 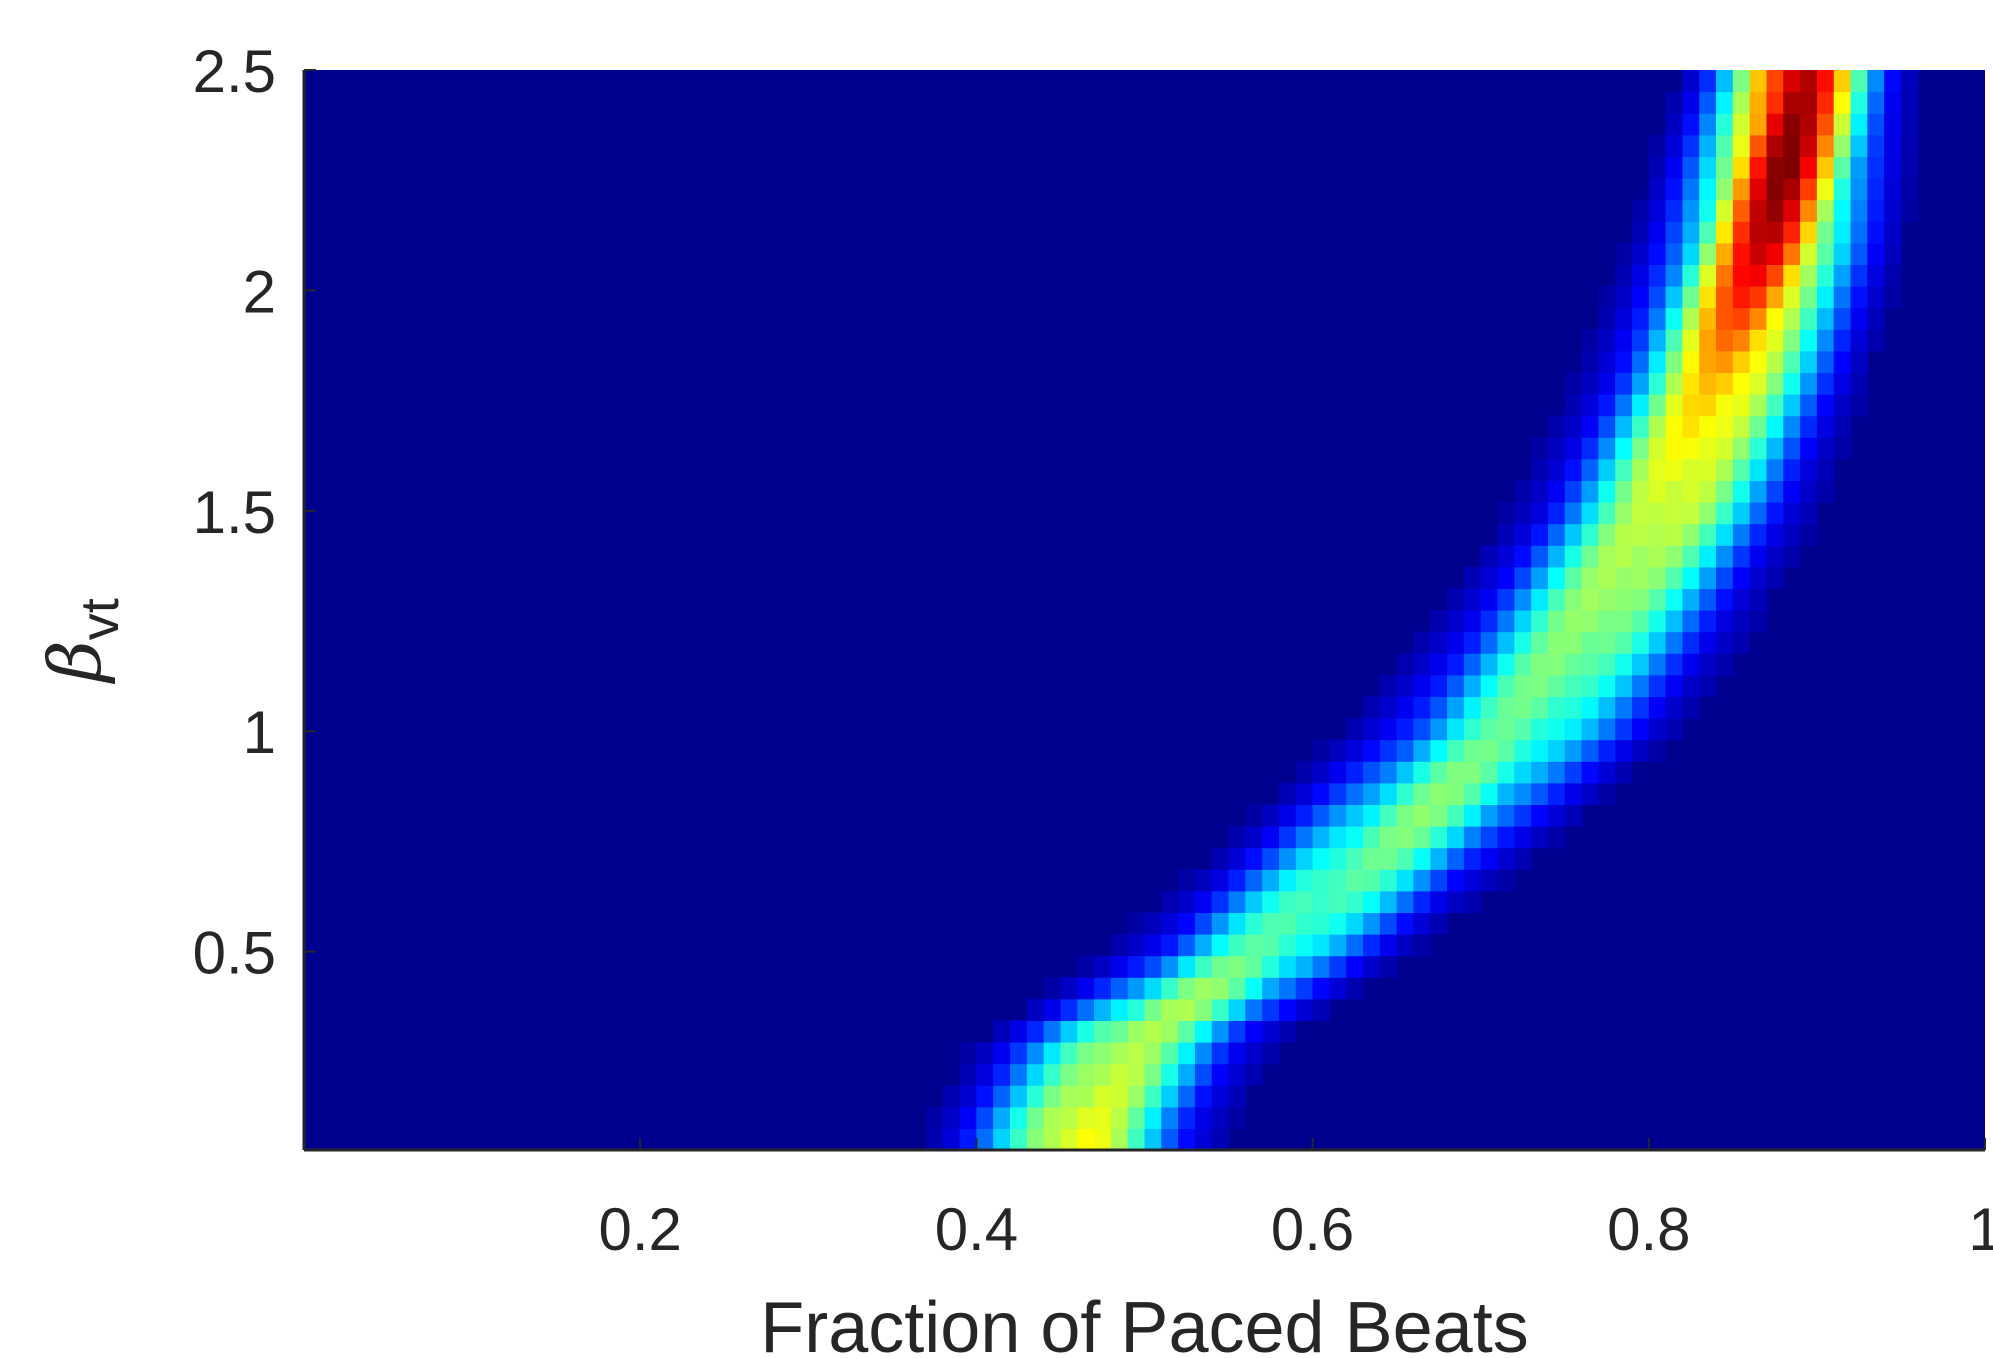 What do you see at coordinates (234, 512) in the screenshot?
I see `y-tick-label: 1.5` at bounding box center [234, 512].